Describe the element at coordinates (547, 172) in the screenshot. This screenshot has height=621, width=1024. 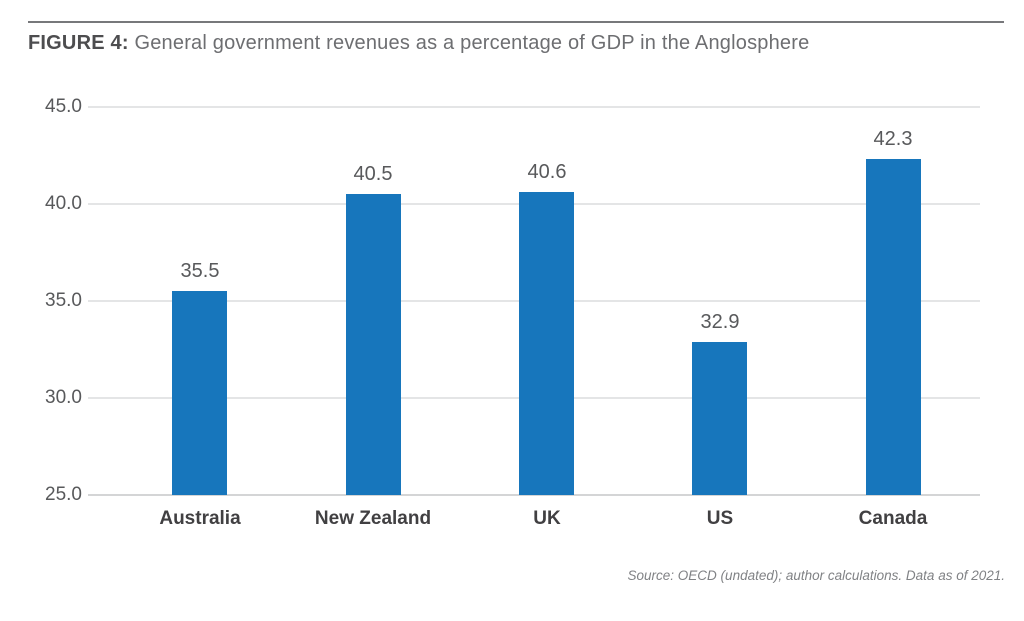
I see `value-label-uk: 40.6` at that location.